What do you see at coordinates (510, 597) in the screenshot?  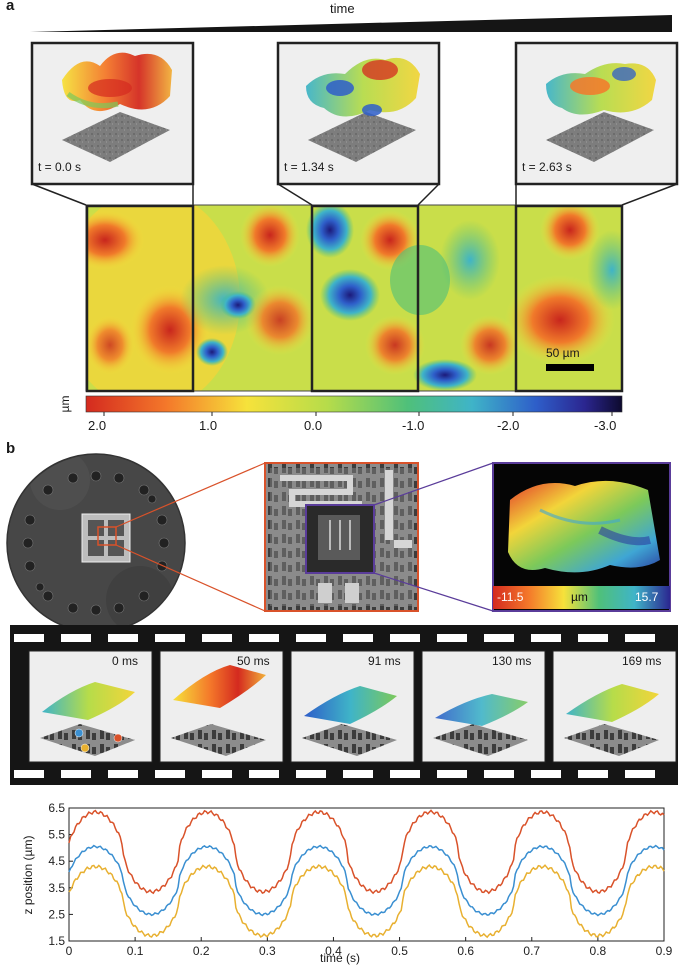 I see `surface-colorbar-min: -11.5` at bounding box center [510, 597].